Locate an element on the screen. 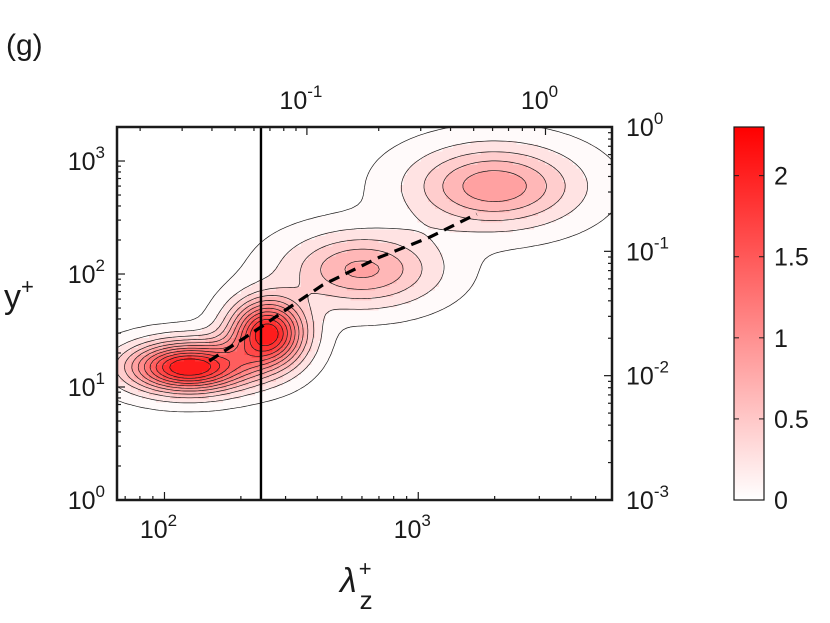 The image size is (830, 623). y-axis-label: y+ is located at coordinates (19, 295).